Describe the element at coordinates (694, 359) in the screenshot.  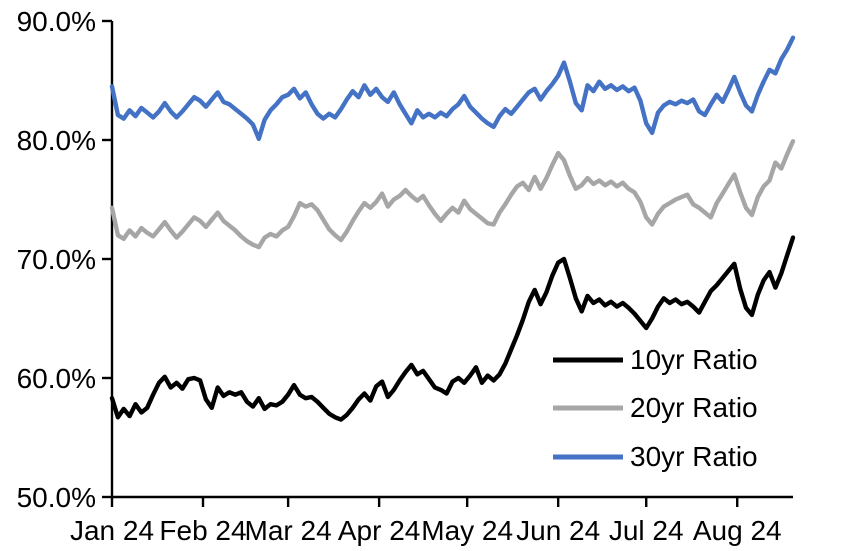
I see `legend-label-10yr: 10yr Ratio` at that location.